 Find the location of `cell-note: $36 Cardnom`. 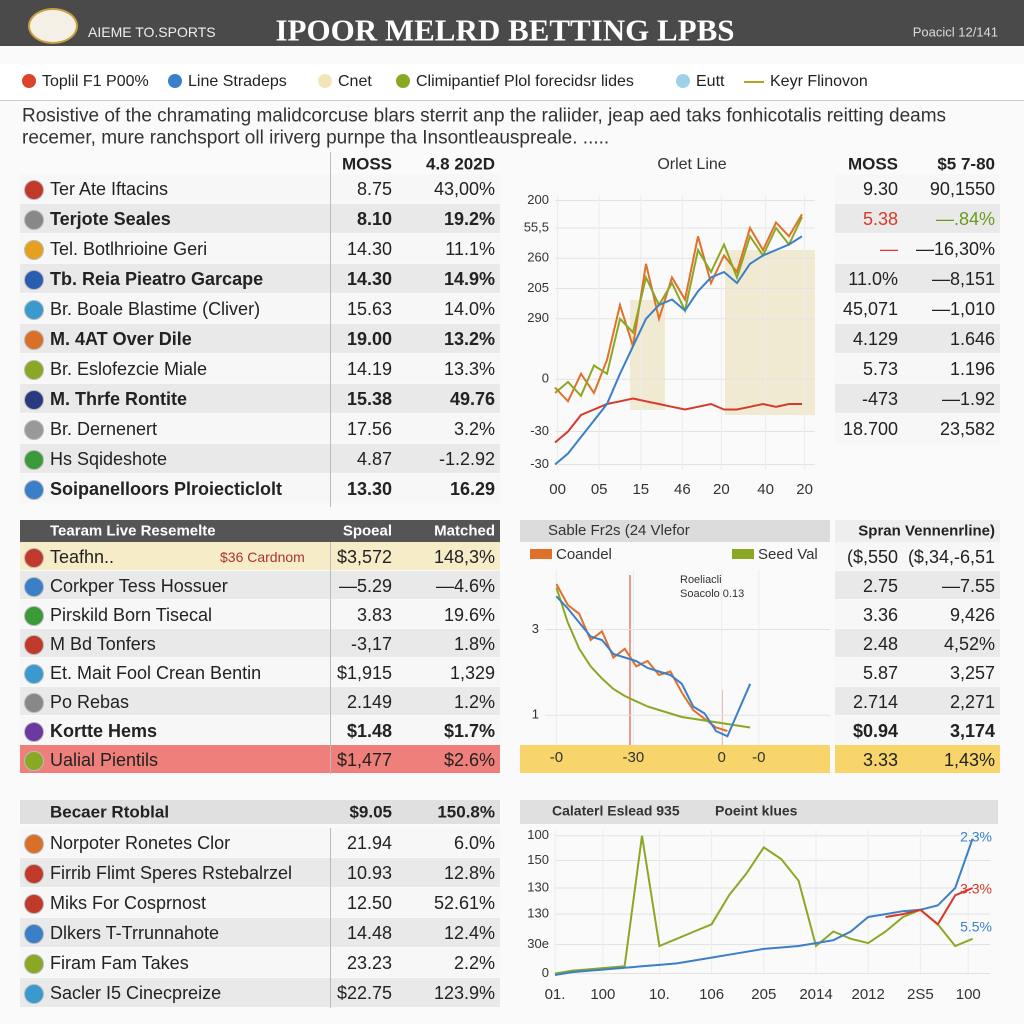

cell-note: $36 Cardnom is located at coordinates (262, 556).